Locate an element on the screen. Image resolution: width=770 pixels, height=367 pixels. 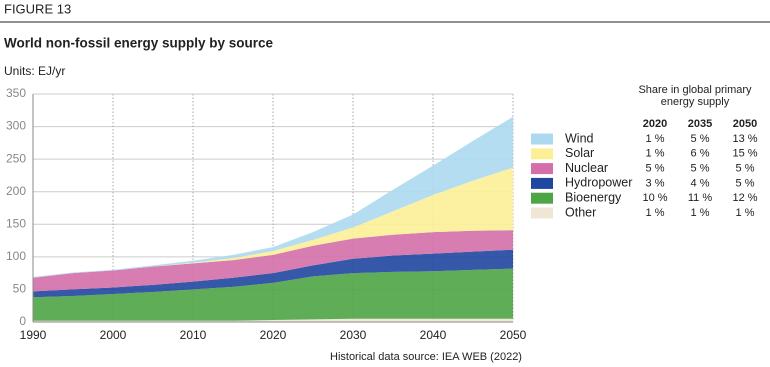
y-tick-label: 150 is located at coordinates (16, 223).